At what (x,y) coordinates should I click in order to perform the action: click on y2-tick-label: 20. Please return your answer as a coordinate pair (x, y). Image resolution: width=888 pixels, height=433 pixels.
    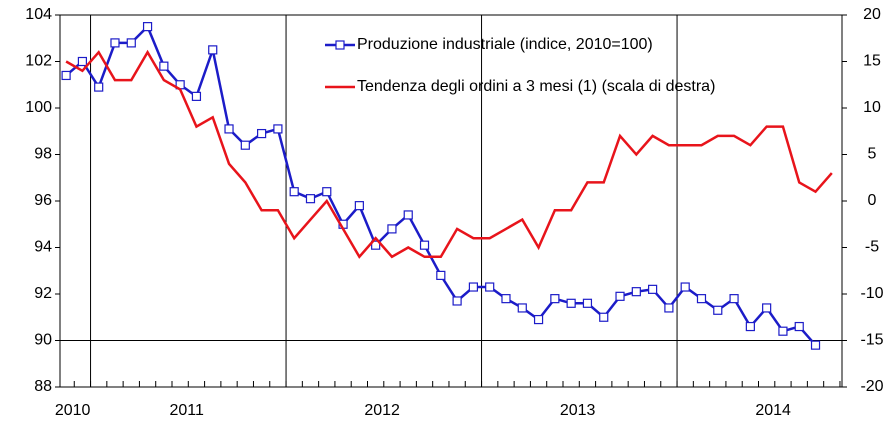
    Looking at the image, I should click on (872, 14).